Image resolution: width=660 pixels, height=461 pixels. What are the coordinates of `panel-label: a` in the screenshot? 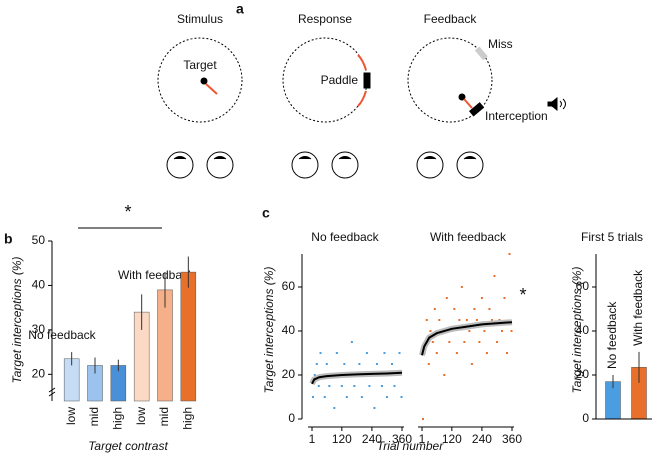 It's located at (240, 9).